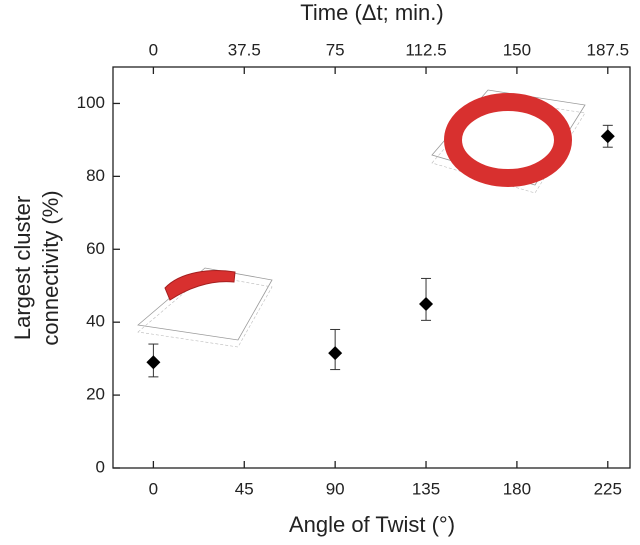  What do you see at coordinates (608, 49) in the screenshot?
I see `x2-tick-label: 187.5` at bounding box center [608, 49].